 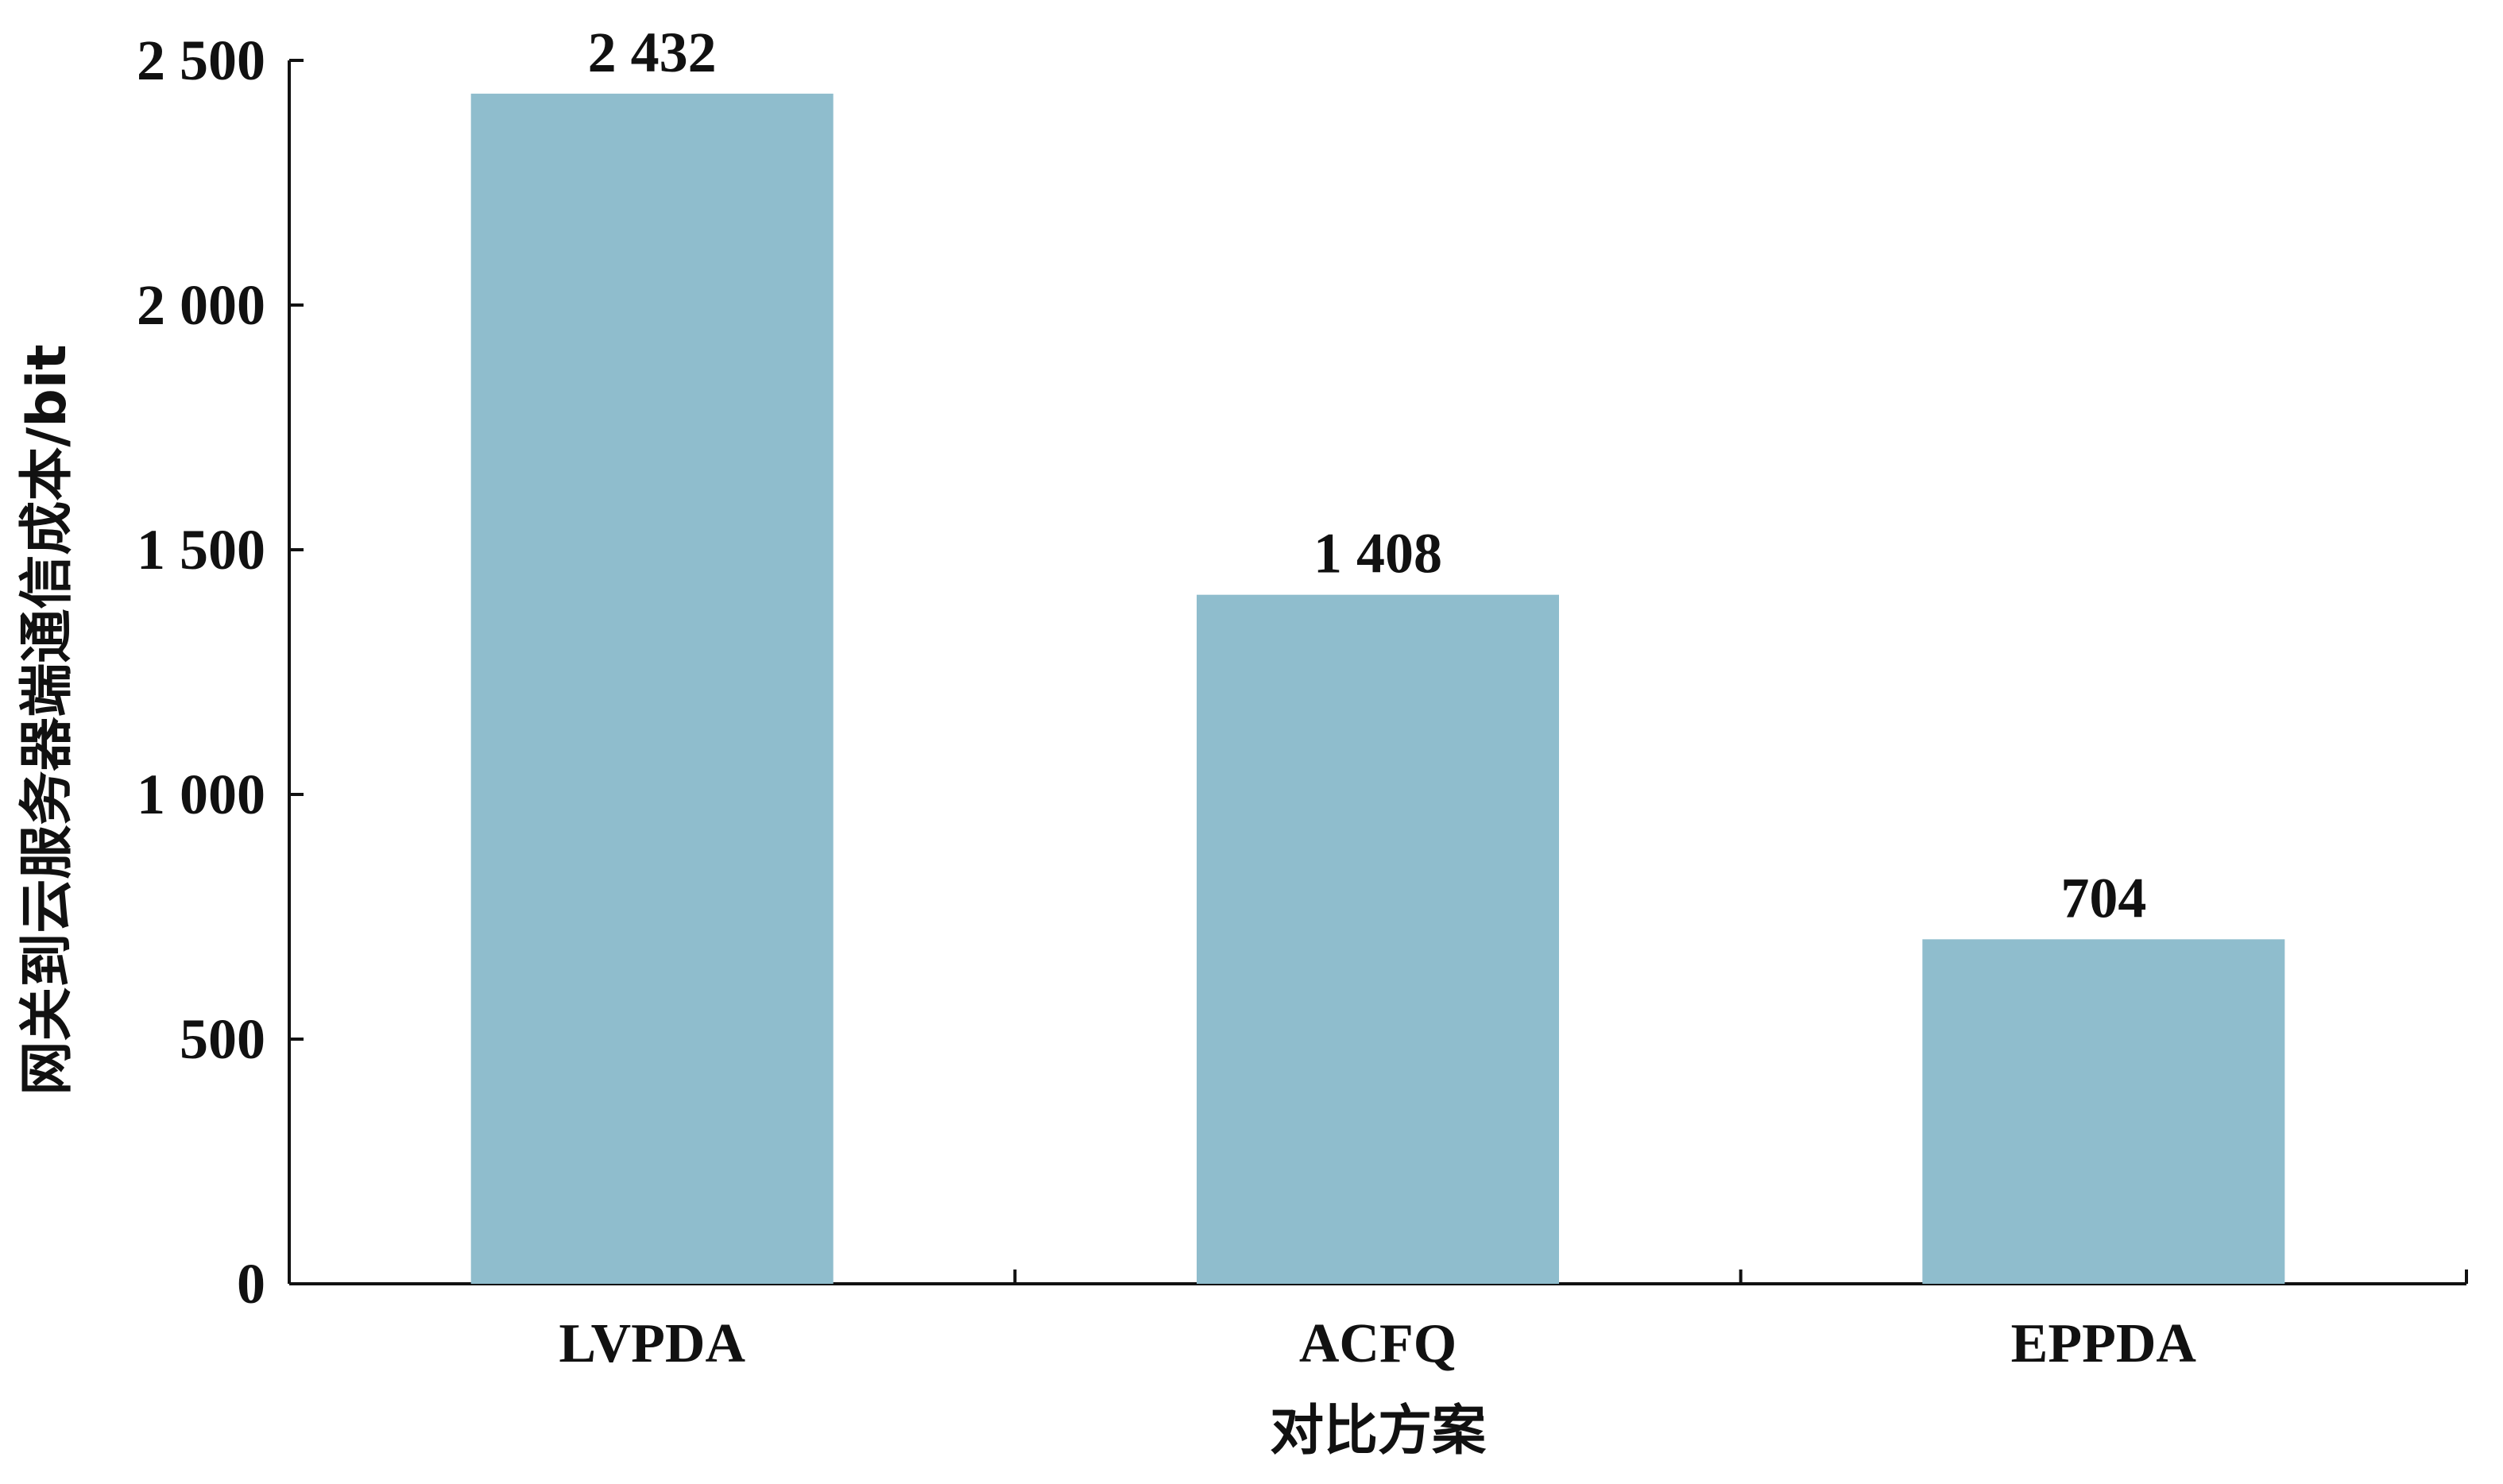 What do you see at coordinates (652, 689) in the screenshot?
I see `bar-lvpda` at bounding box center [652, 689].